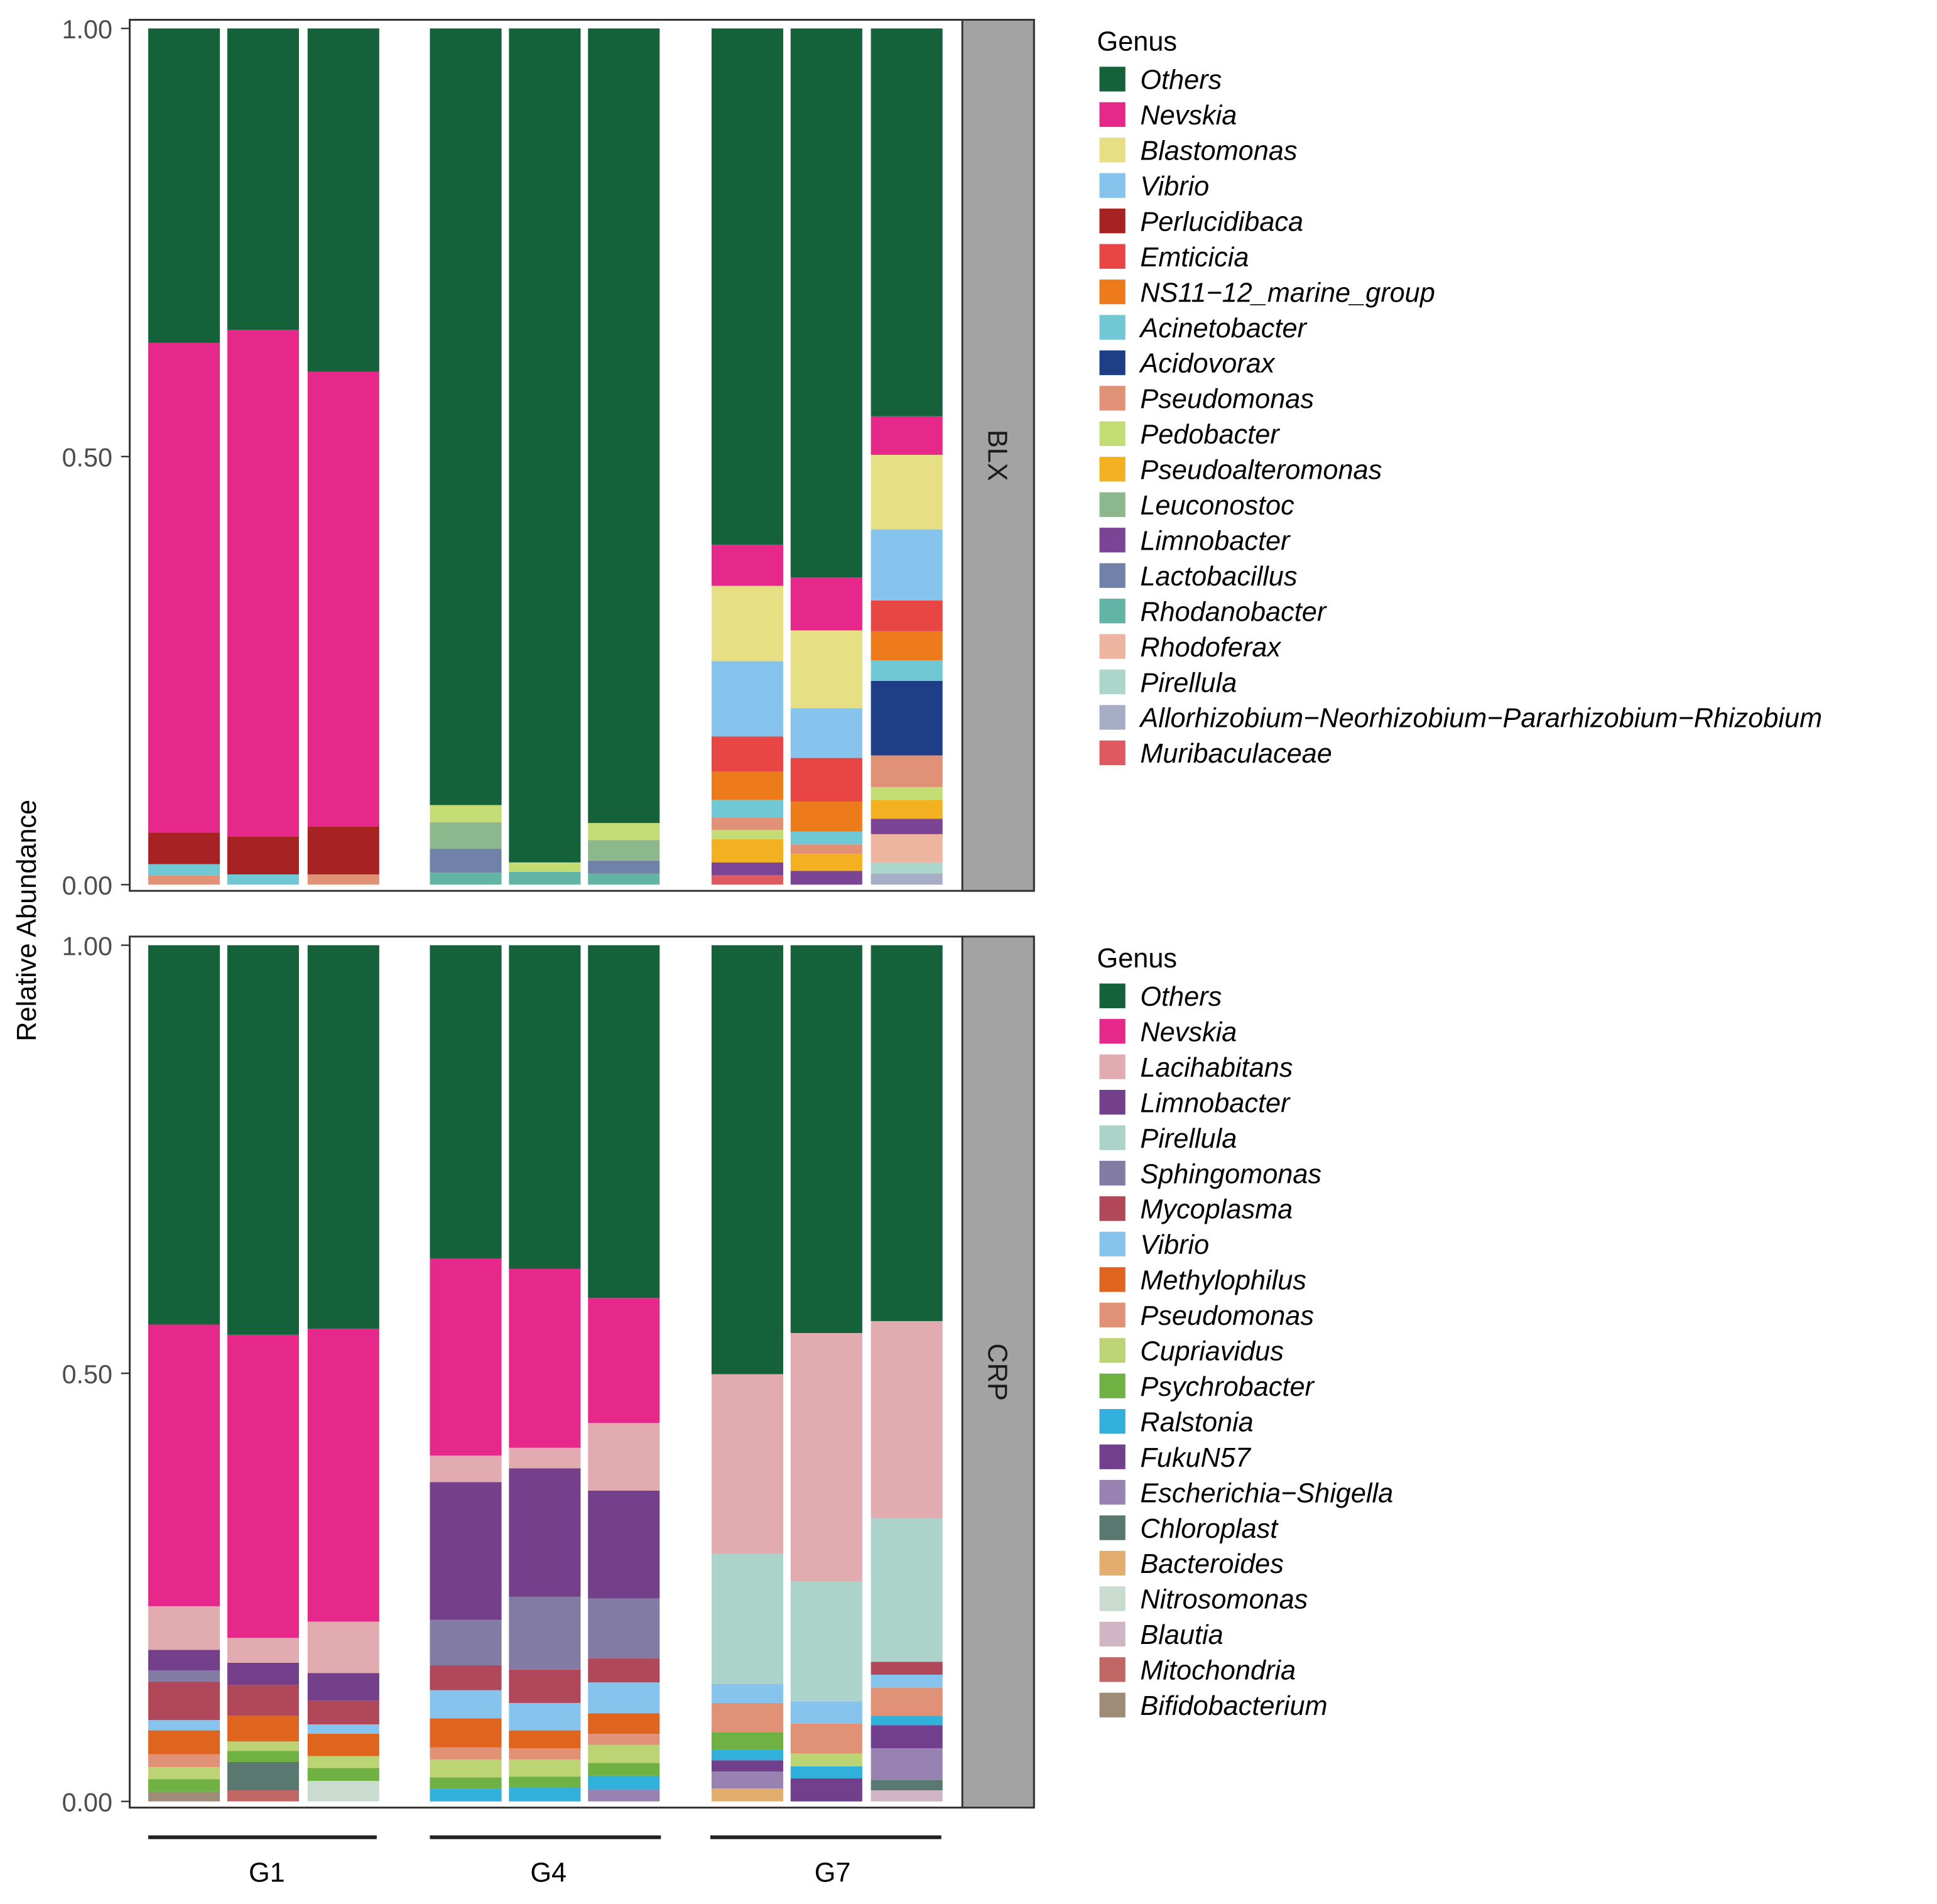 The width and height of the screenshot is (1937, 1904). I want to click on legend-item: Others, so click(1160, 80).